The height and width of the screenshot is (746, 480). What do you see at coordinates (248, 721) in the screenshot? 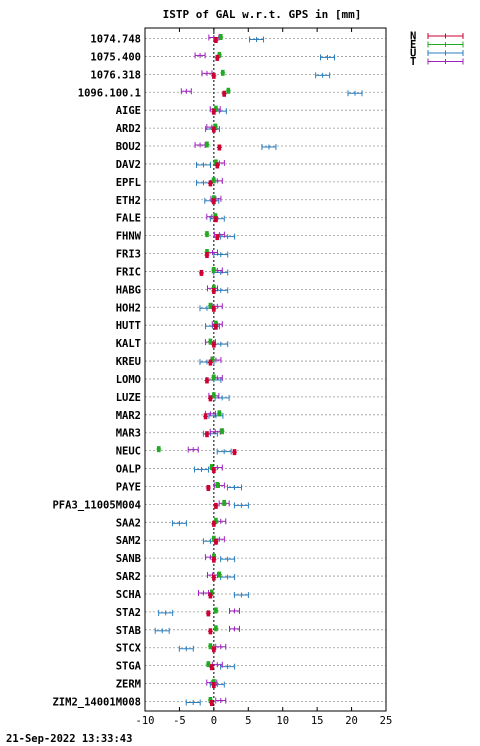
I see `x-tick-label: 5` at bounding box center [248, 721].